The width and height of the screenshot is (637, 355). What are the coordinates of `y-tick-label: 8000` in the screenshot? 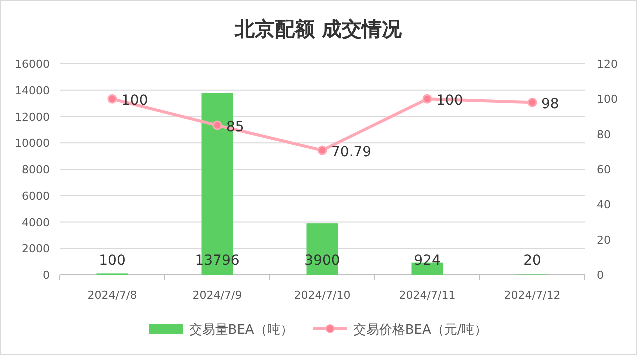 It's located at (36, 170).